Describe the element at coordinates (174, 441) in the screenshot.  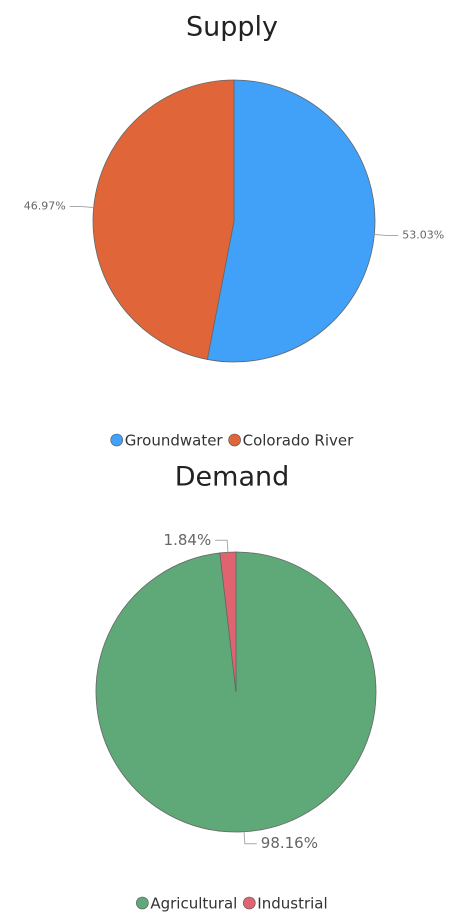
I see `legend-label: Groundwater` at that location.